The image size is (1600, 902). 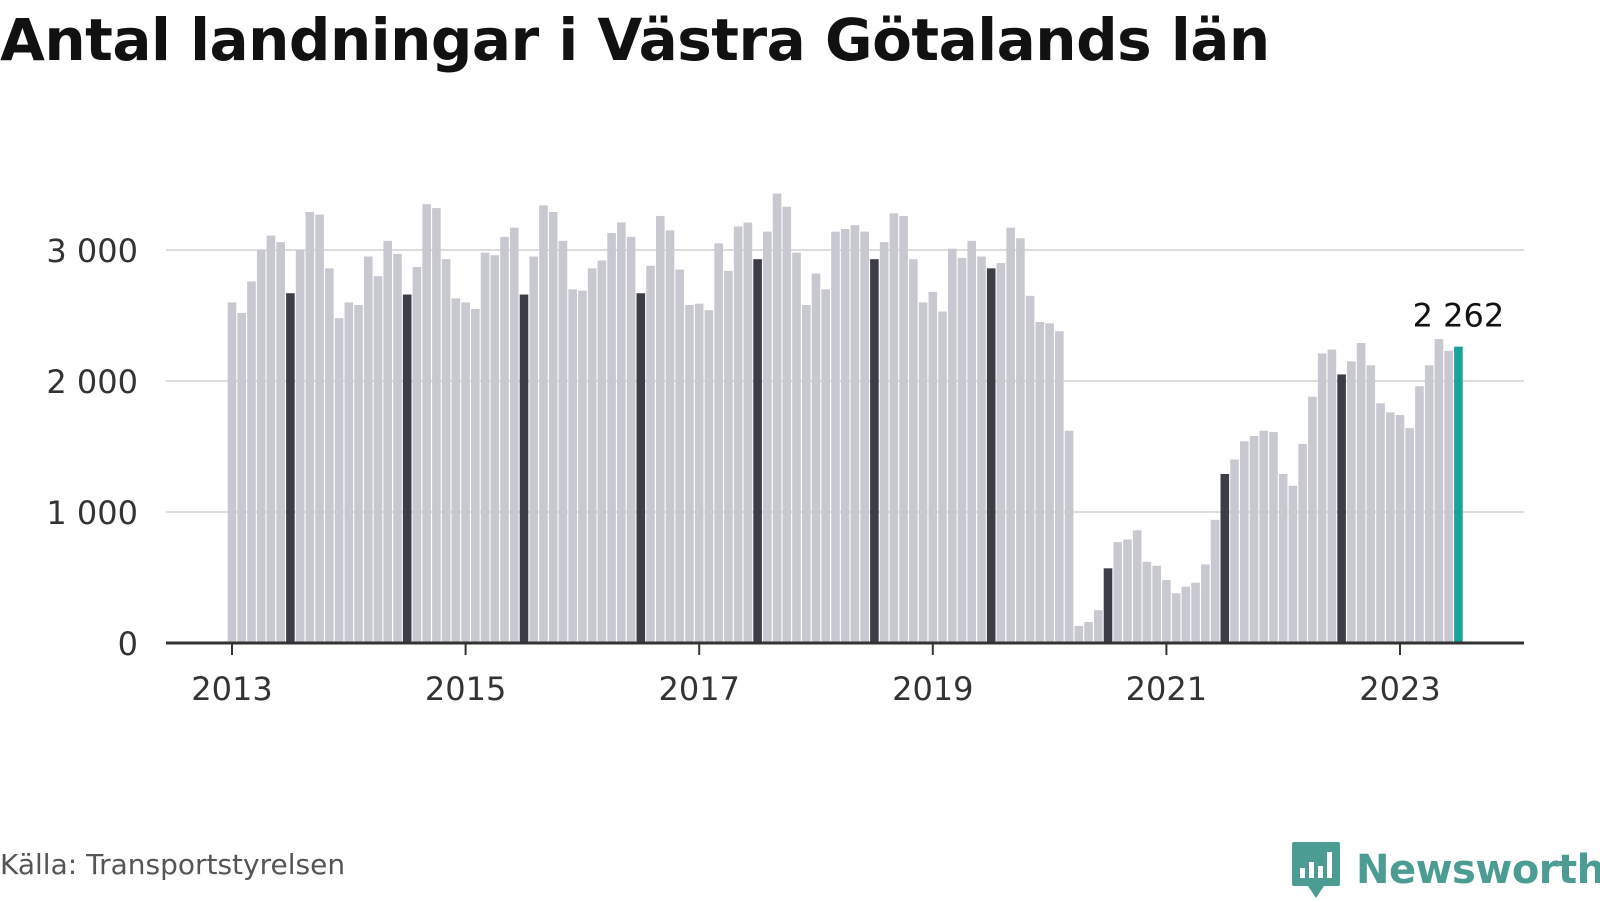 I want to click on x-tick-label: 2019, so click(x=932, y=689).